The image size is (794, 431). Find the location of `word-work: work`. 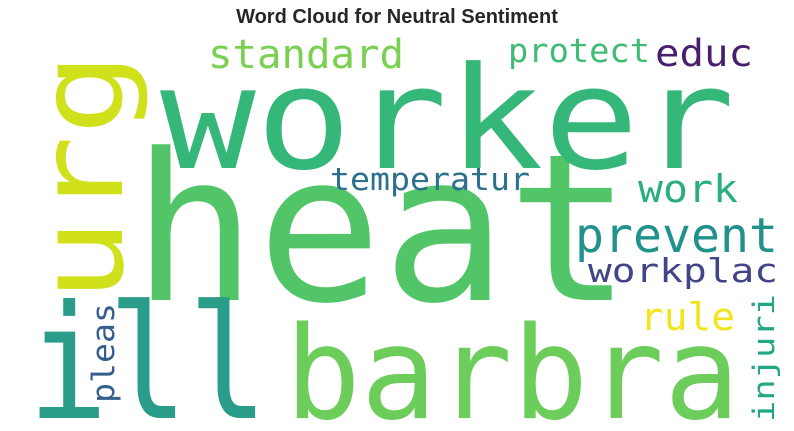

word-work: work is located at coordinates (688, 189).